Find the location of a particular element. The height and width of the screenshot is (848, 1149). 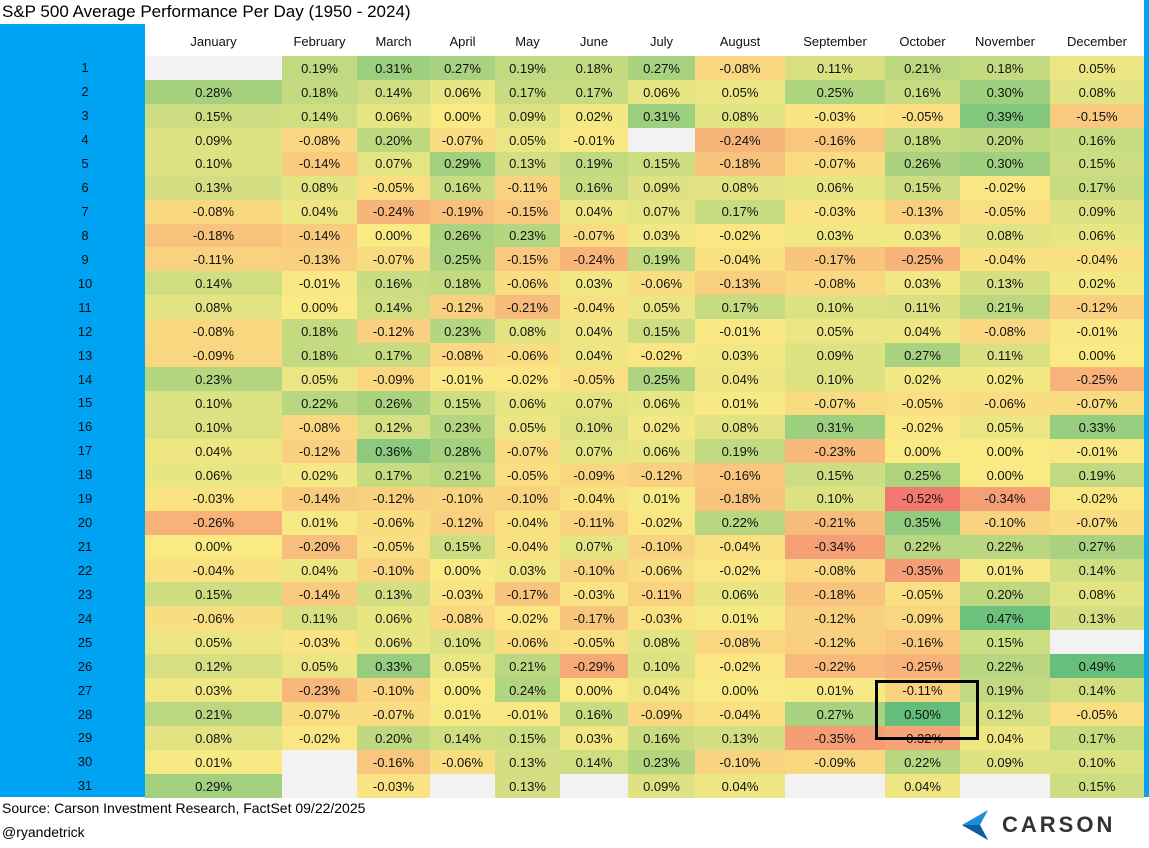

highlight-box is located at coordinates (927, 710).